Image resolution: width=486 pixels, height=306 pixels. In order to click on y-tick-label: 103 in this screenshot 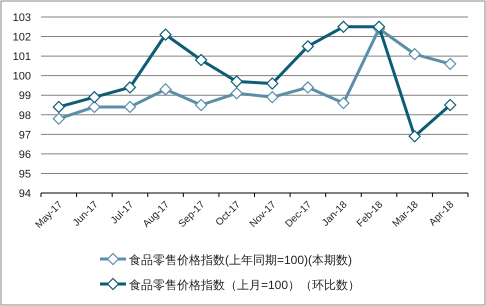, I will do `click(21, 18)`.